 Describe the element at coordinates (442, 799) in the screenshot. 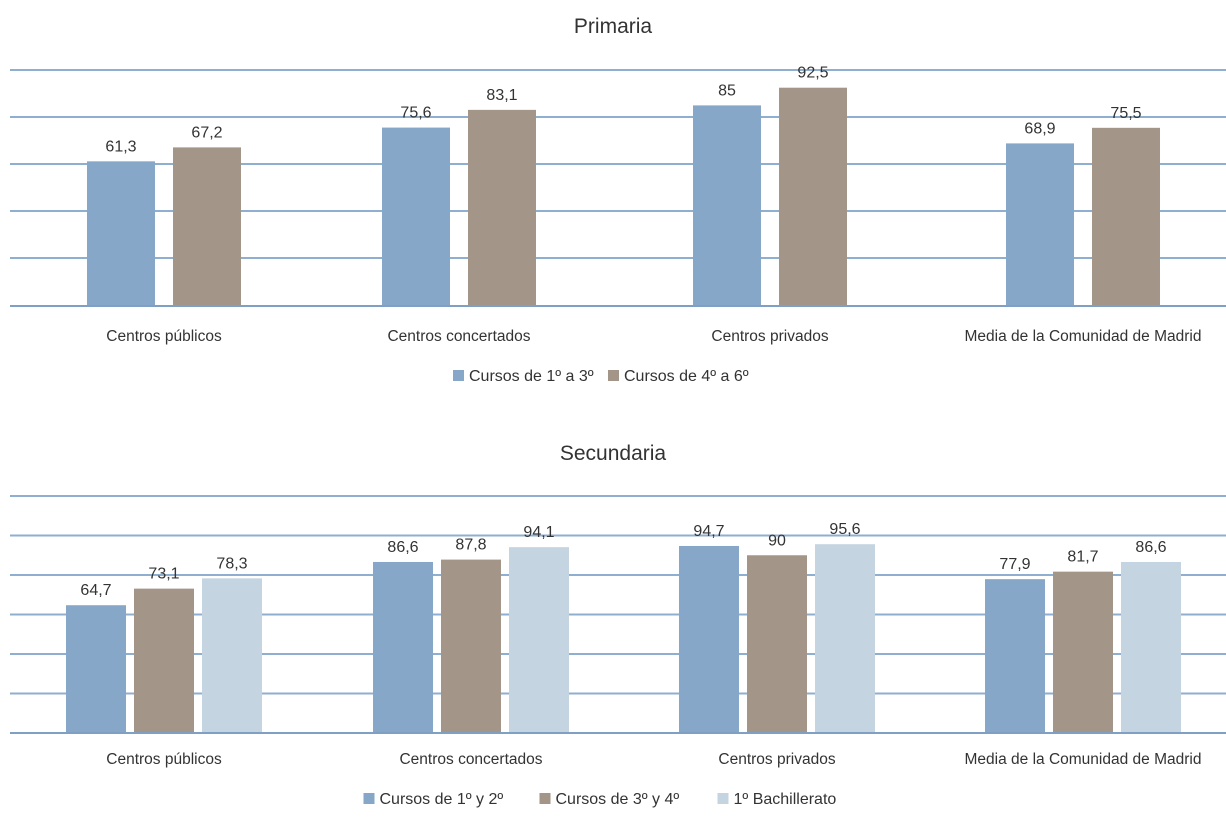

I see `legend-label: Cursos de 1º y 2º` at that location.